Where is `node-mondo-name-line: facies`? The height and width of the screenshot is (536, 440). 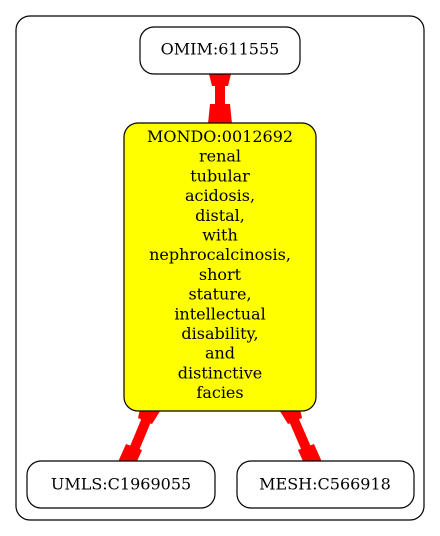 node-mondo-name-line: facies is located at coordinates (219, 392).